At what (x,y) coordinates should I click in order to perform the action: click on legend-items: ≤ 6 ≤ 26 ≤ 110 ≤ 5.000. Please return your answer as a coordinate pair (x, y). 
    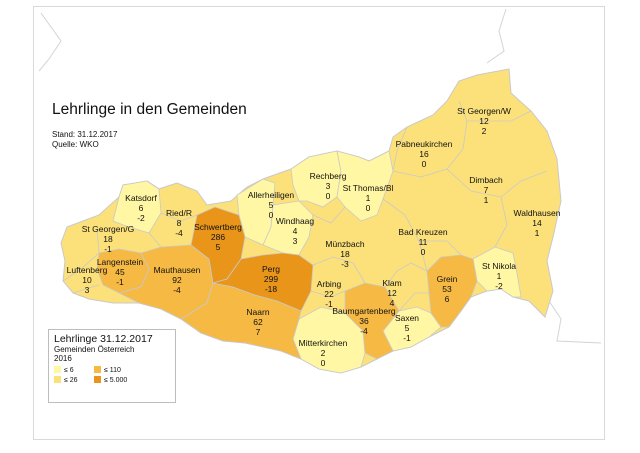
    Looking at the image, I should click on (112, 377).